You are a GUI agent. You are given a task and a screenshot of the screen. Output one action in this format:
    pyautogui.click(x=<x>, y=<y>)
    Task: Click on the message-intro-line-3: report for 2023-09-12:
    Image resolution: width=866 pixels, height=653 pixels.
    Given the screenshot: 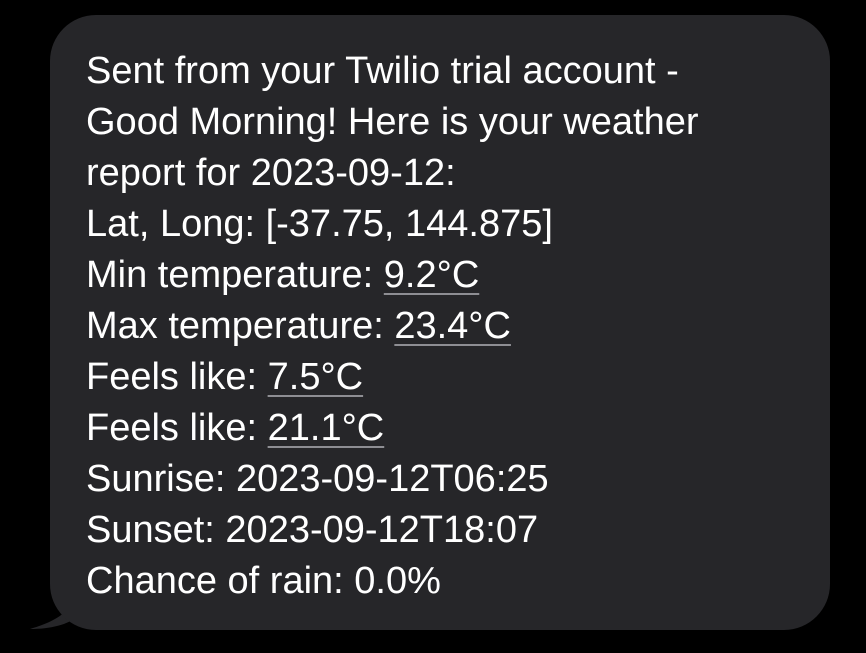 What is the action you would take?
    pyautogui.click(x=271, y=173)
    